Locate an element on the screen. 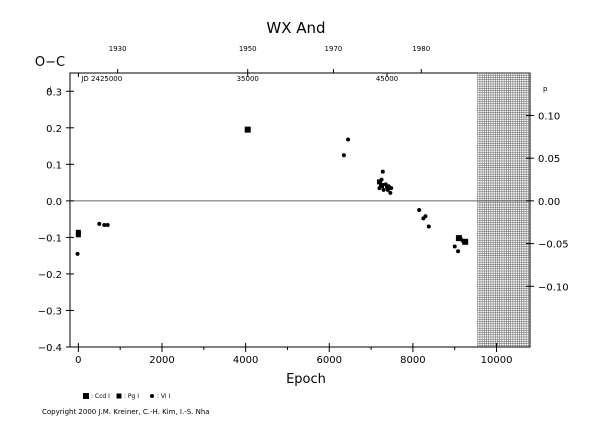 The image size is (590, 425). chart-title: WX And is located at coordinates (295, 28).